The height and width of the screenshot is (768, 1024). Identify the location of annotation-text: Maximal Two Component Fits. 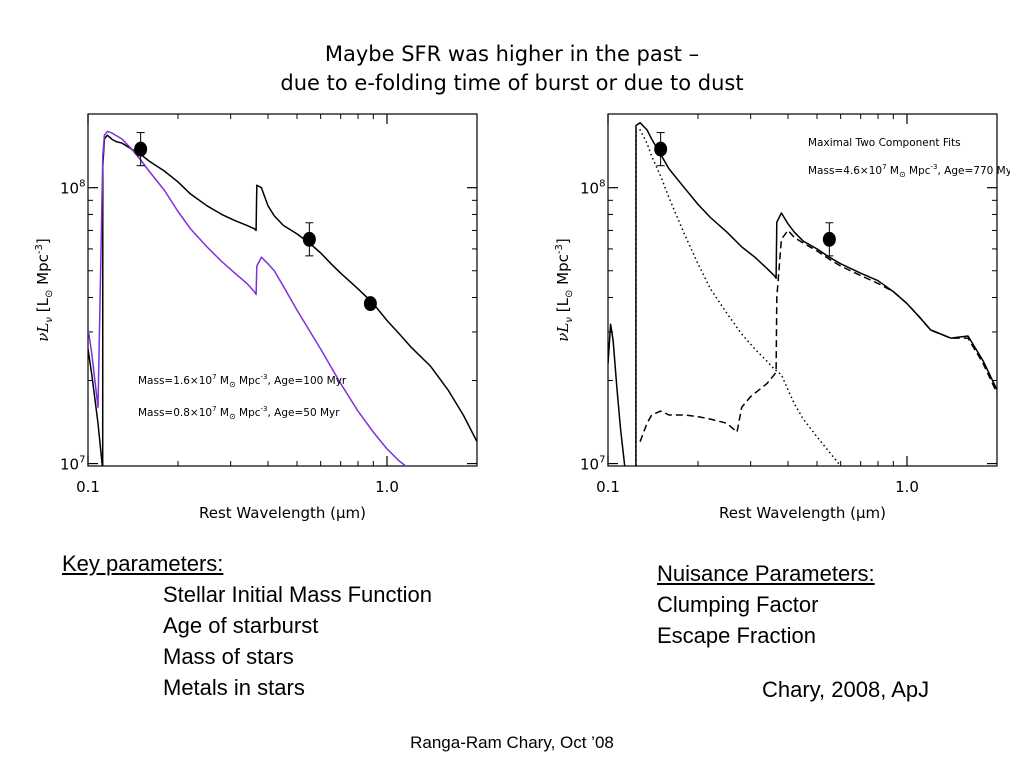
(884, 143).